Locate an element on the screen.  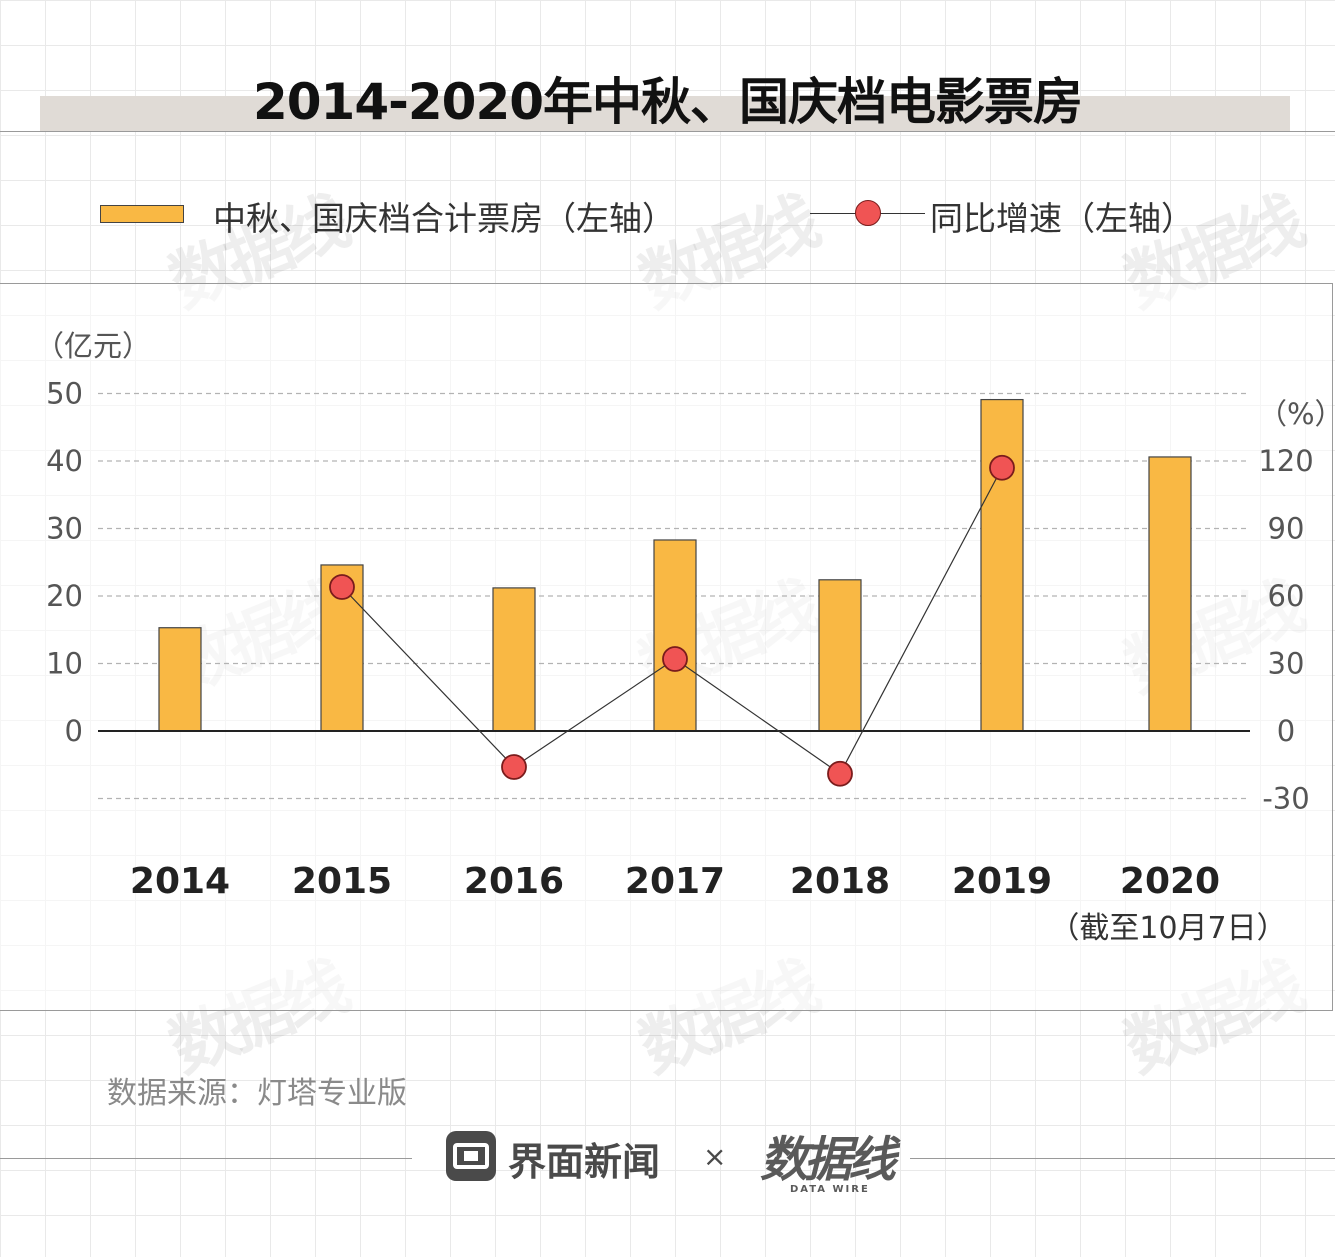
left-axis-tick-label: 40 is located at coordinates (64, 461).